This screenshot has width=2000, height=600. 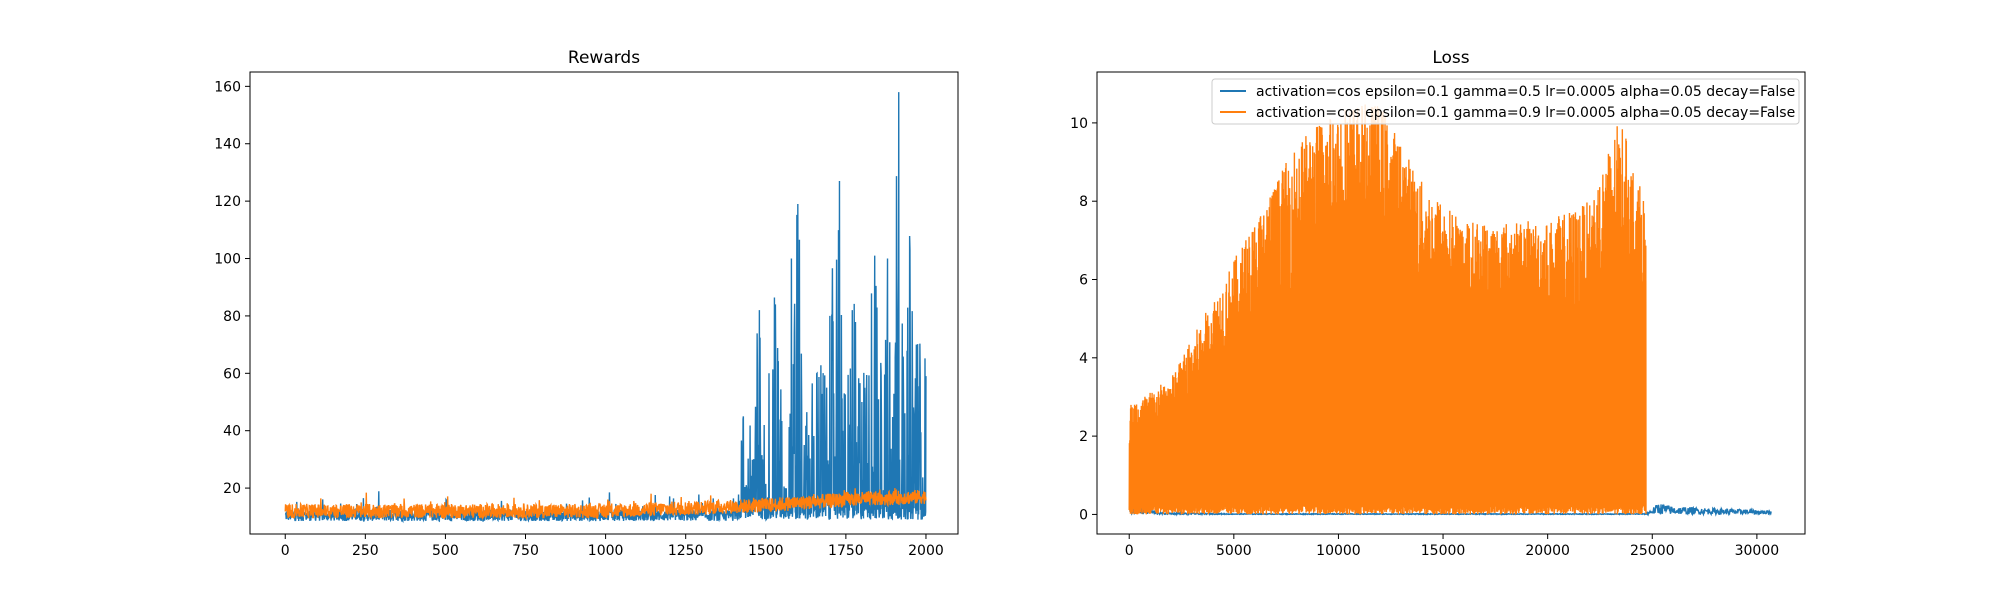 I want to click on y-tick-label: 0, so click(x=1083, y=515).